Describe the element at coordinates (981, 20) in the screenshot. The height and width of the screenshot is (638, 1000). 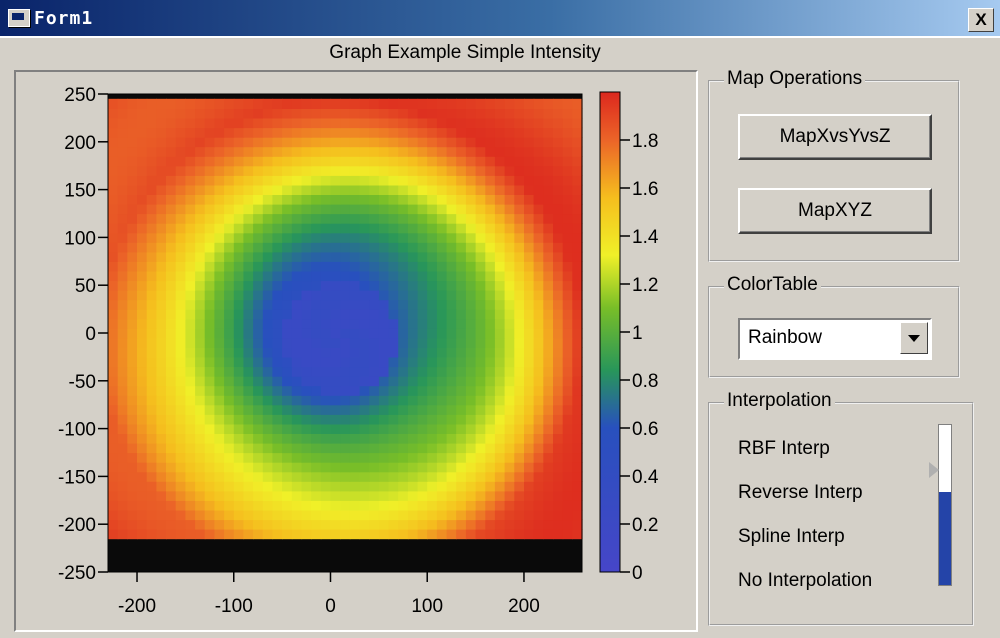
I see `close-button: X` at that location.